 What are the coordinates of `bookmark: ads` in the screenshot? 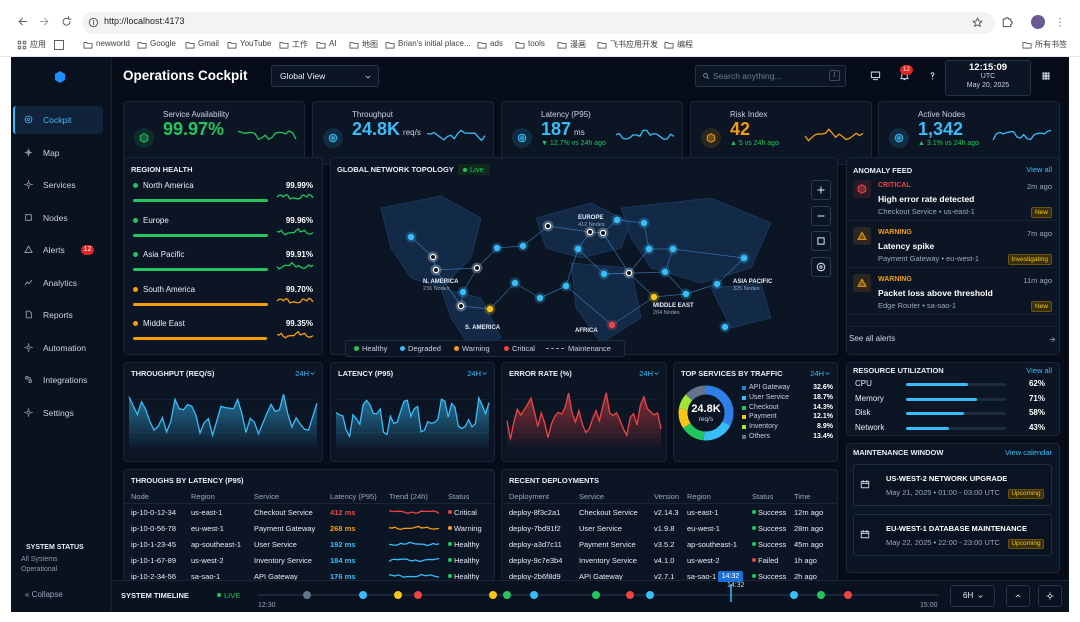 It's located at (496, 43).